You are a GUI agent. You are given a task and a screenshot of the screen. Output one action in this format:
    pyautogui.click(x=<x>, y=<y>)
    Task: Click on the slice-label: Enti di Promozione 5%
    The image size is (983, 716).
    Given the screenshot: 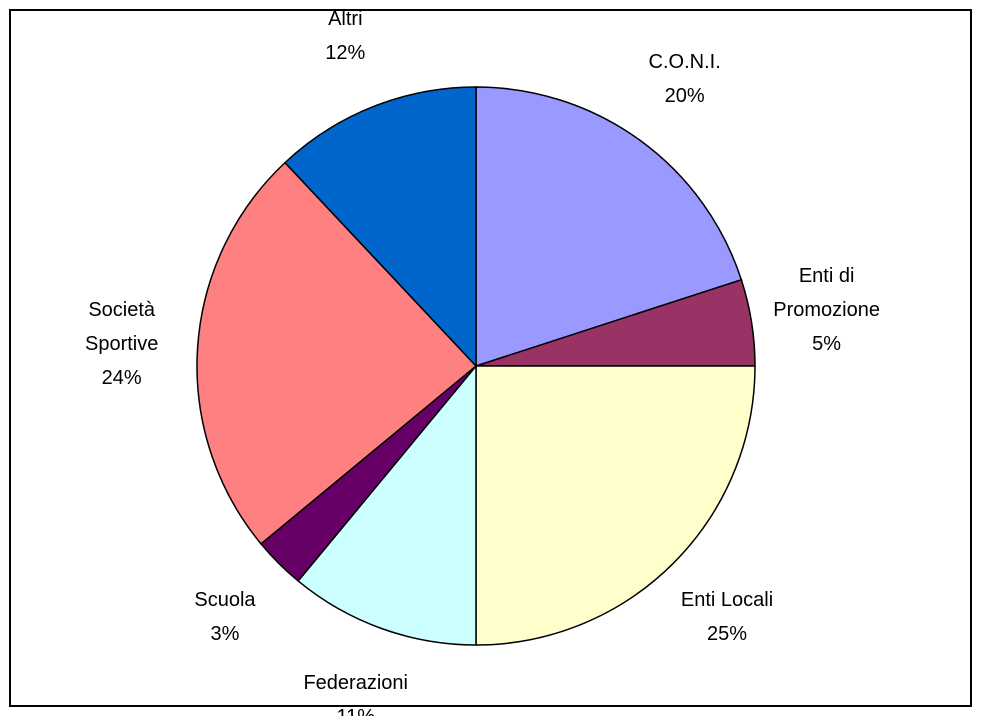 What is the action you would take?
    pyautogui.click(x=827, y=310)
    